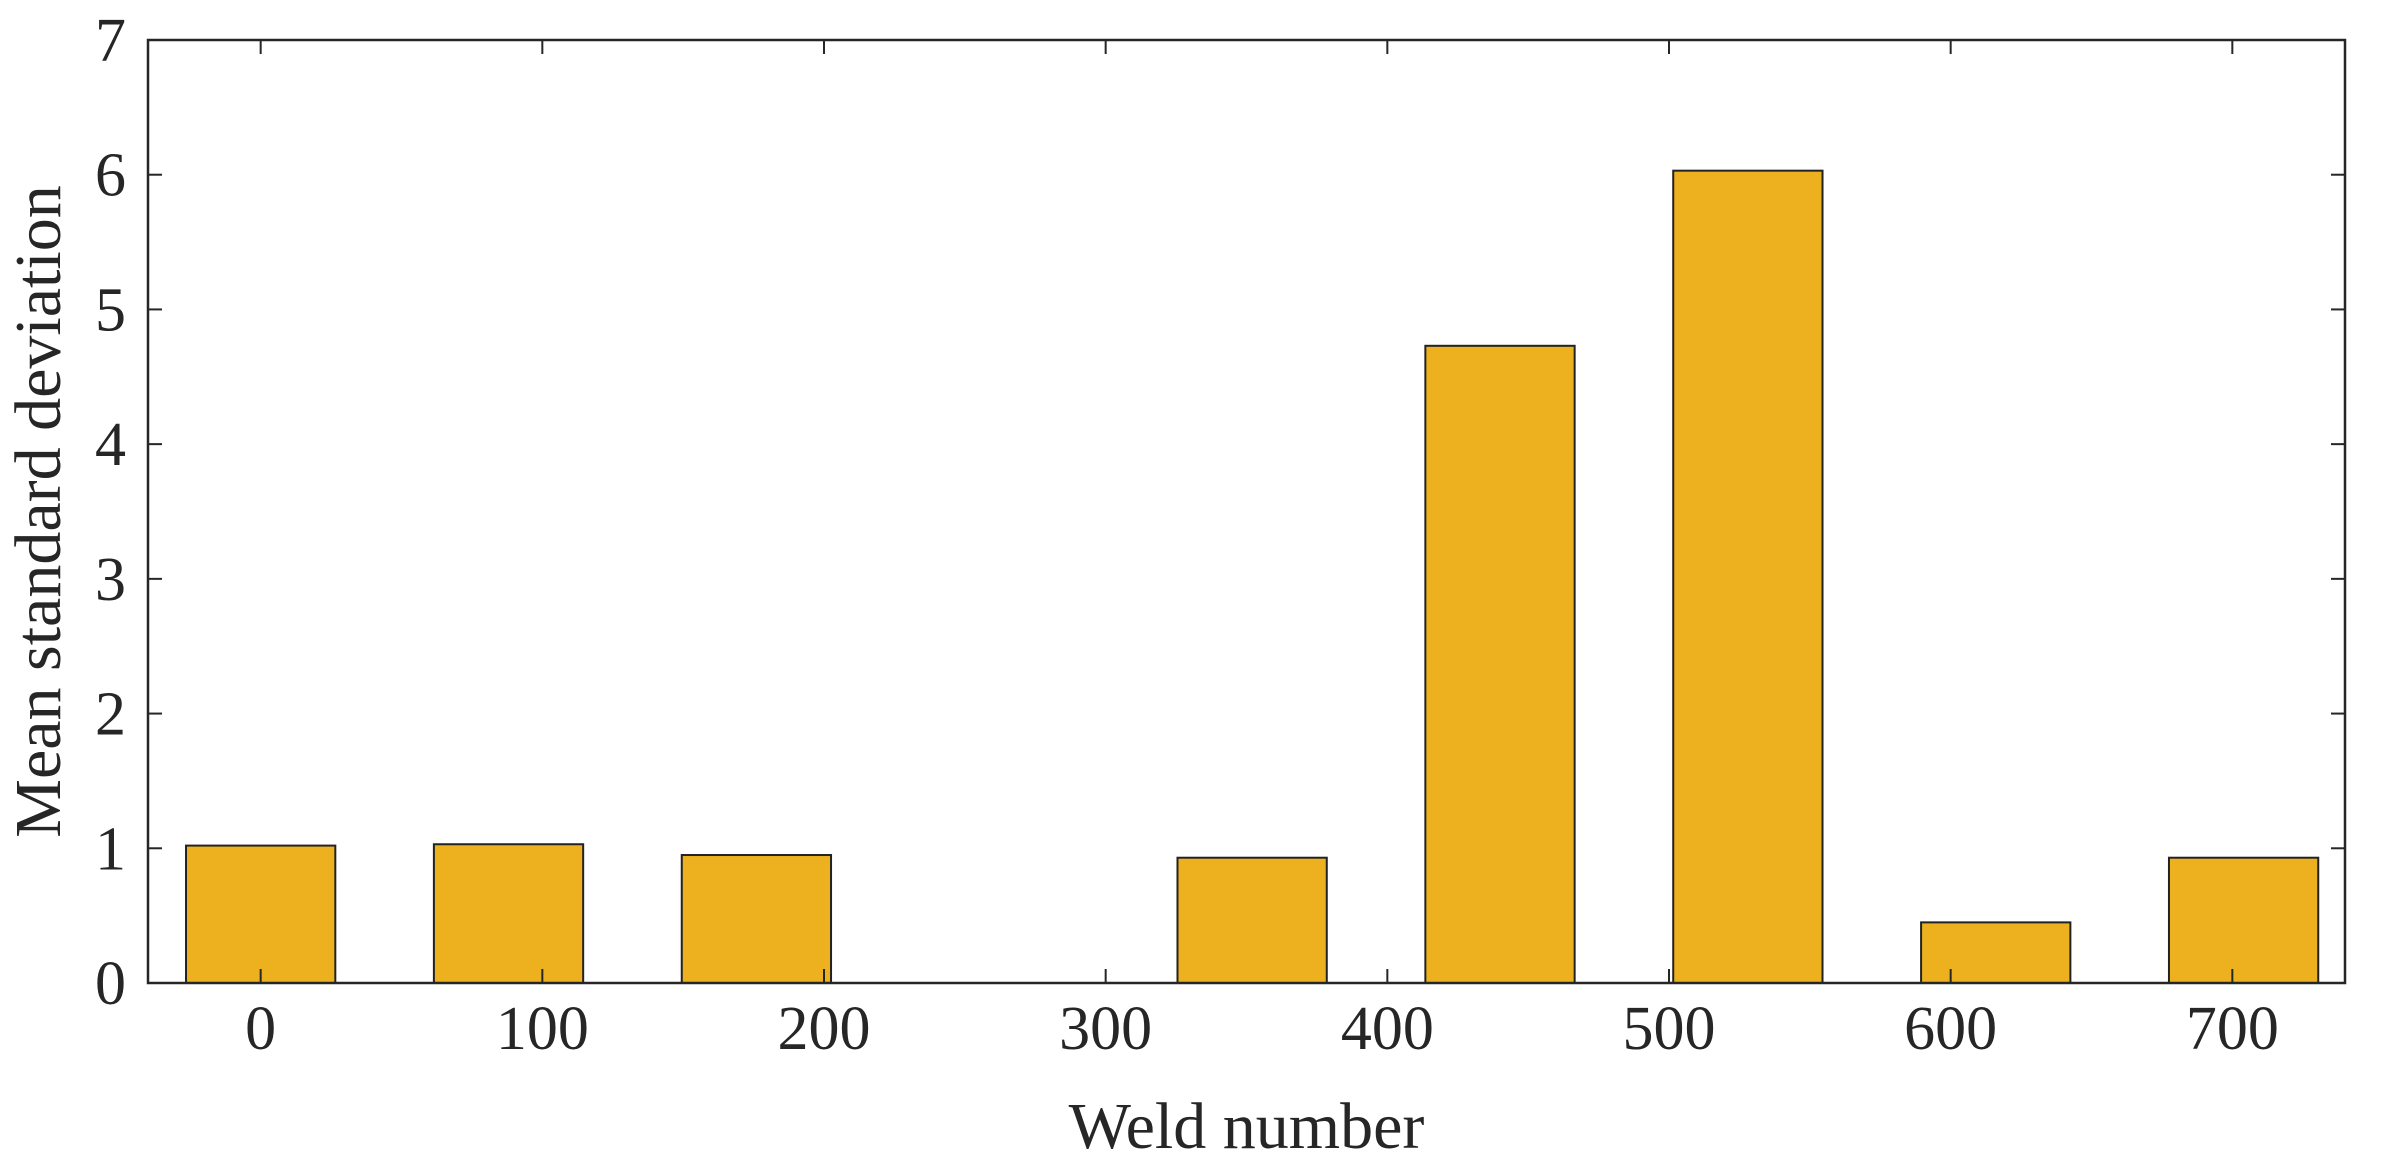 This screenshot has height=1162, width=2386. What do you see at coordinates (110, 41) in the screenshot?
I see `y-tick-label: 7` at bounding box center [110, 41].